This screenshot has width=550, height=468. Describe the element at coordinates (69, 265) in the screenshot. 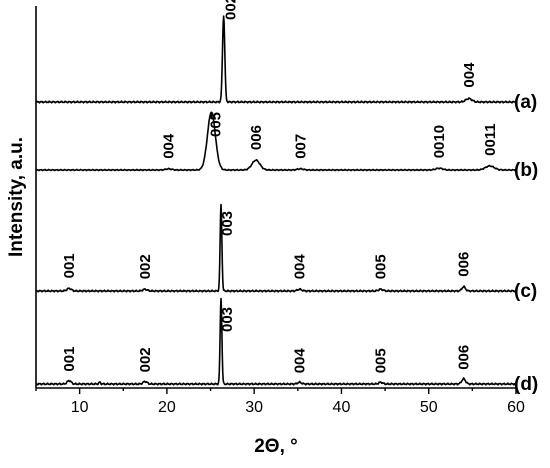

I see `peak-label-2-0: 001` at that location.